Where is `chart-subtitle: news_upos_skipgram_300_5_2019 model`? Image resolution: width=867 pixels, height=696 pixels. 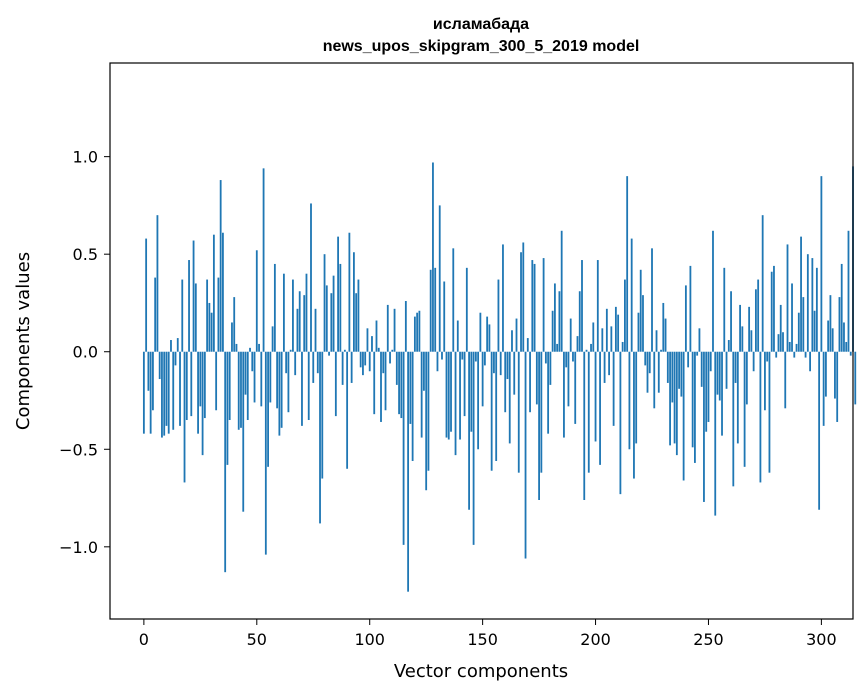 chart-subtitle: news_upos_skipgram_300_5_2019 model is located at coordinates (481, 46).